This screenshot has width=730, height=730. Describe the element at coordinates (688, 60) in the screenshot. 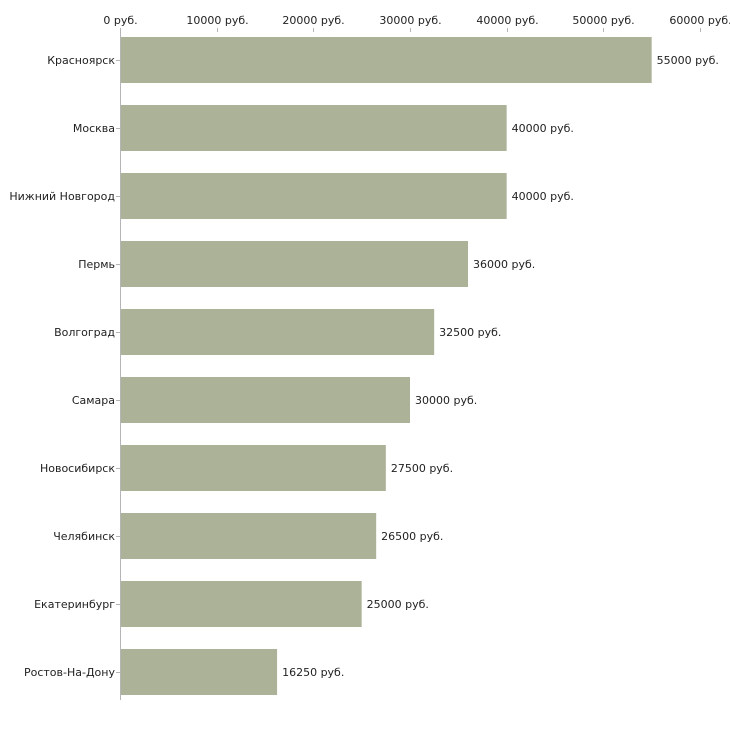

I see `value-label: 55000 руб.` at that location.